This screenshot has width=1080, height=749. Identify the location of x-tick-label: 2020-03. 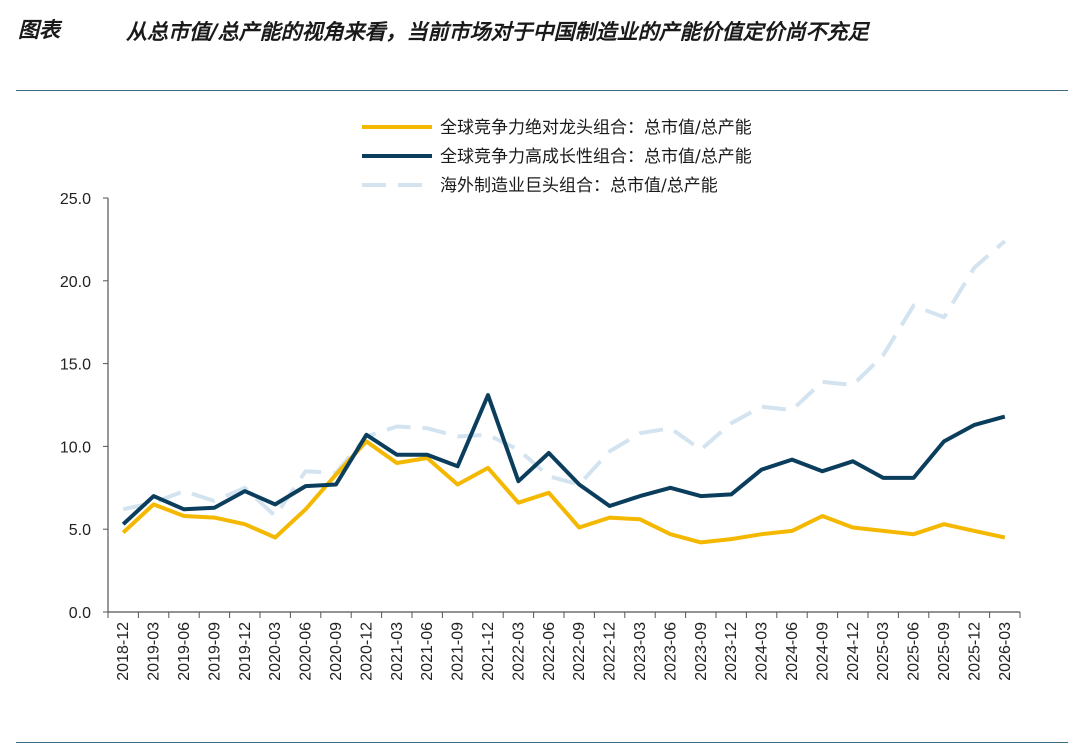
(275, 651).